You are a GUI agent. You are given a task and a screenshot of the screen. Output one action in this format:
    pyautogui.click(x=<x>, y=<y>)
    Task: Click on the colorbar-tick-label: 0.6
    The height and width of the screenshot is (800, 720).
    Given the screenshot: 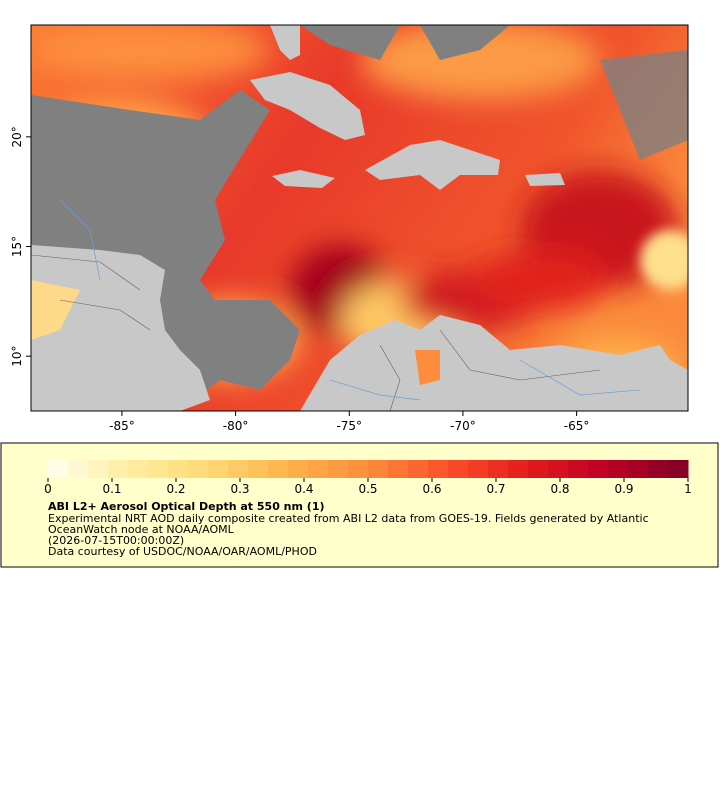 What is the action you would take?
    pyautogui.click(x=431, y=489)
    